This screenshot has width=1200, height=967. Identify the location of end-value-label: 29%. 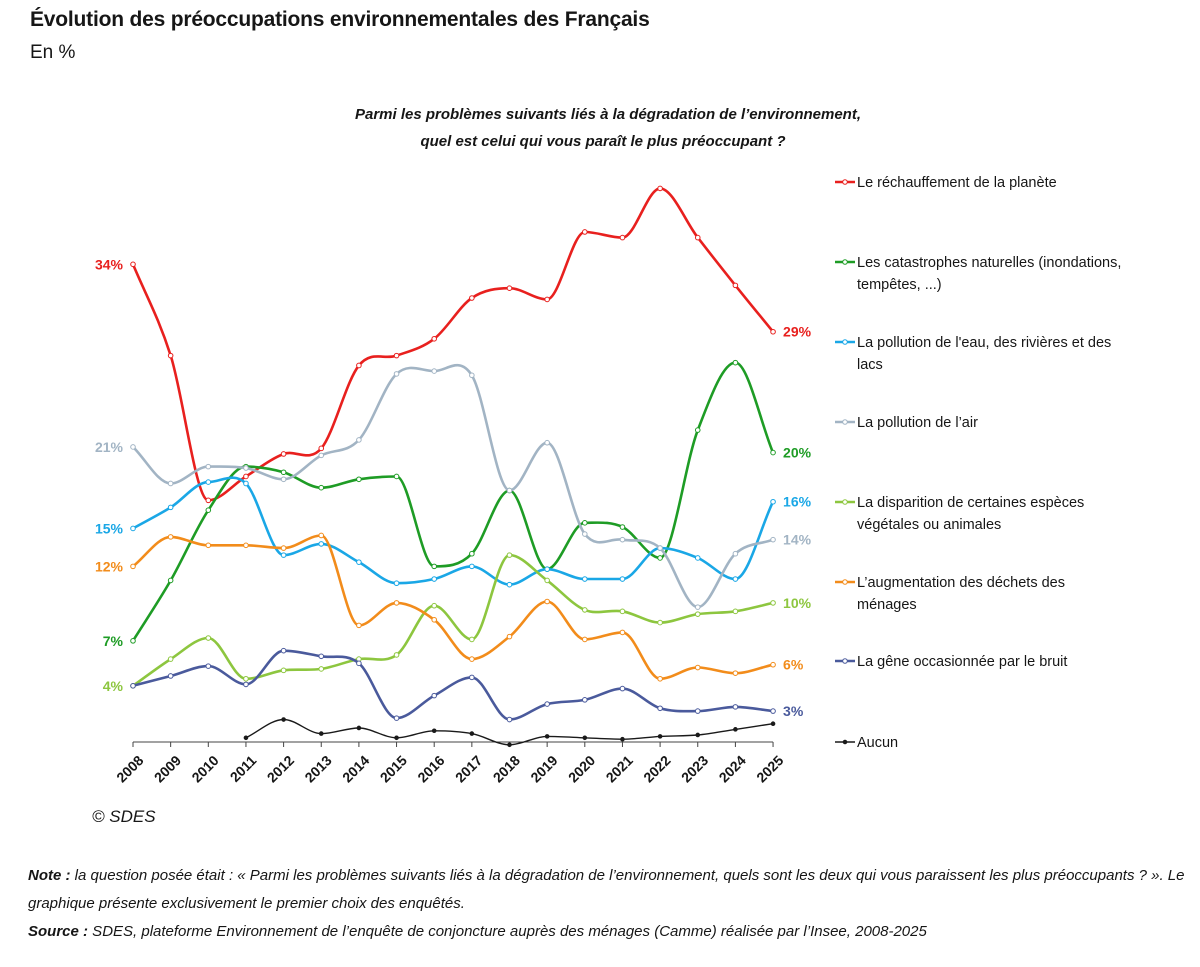
(797, 332).